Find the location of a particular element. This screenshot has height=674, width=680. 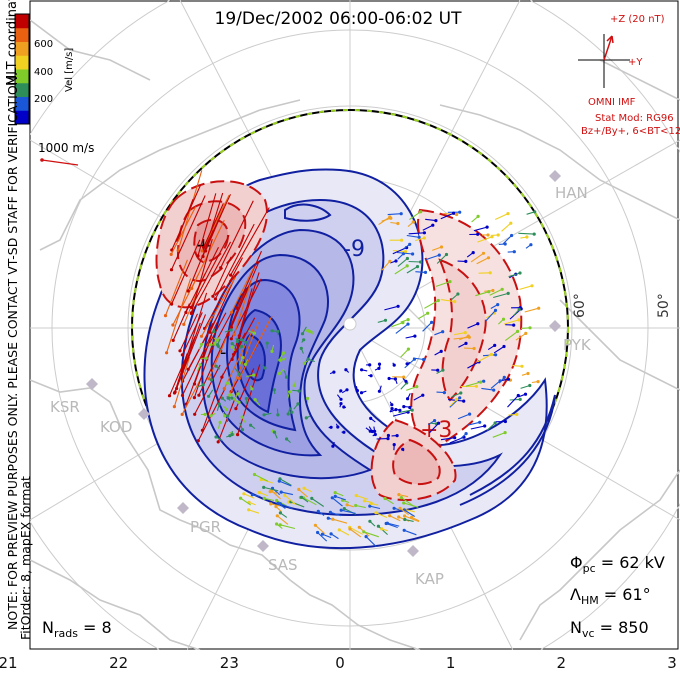

svg-text: Φpc = 62 kV is located at coordinates (617, 564).